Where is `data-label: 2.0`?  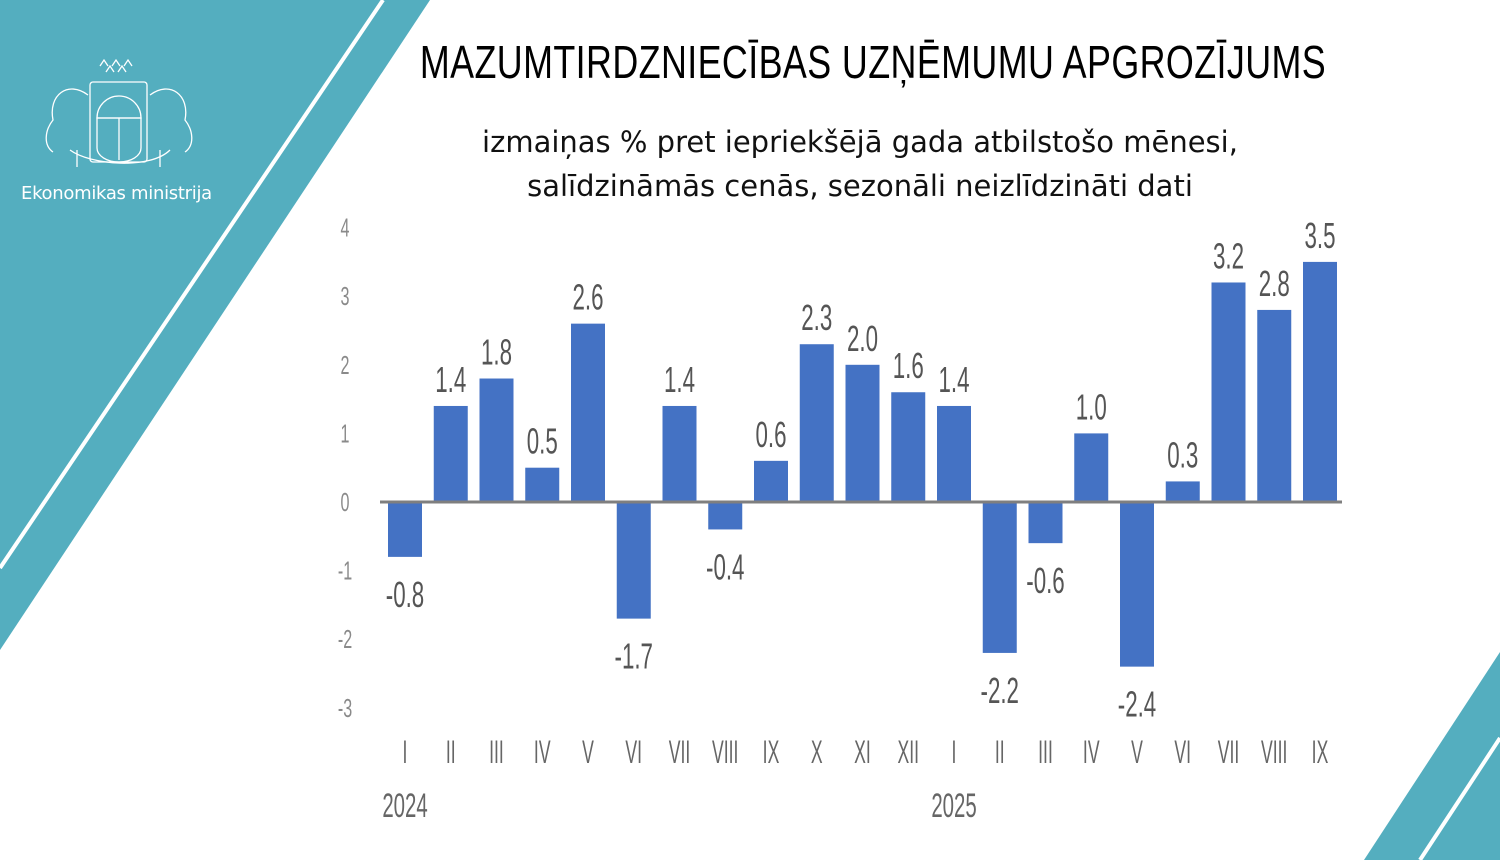 data-label: 2.0 is located at coordinates (862, 340).